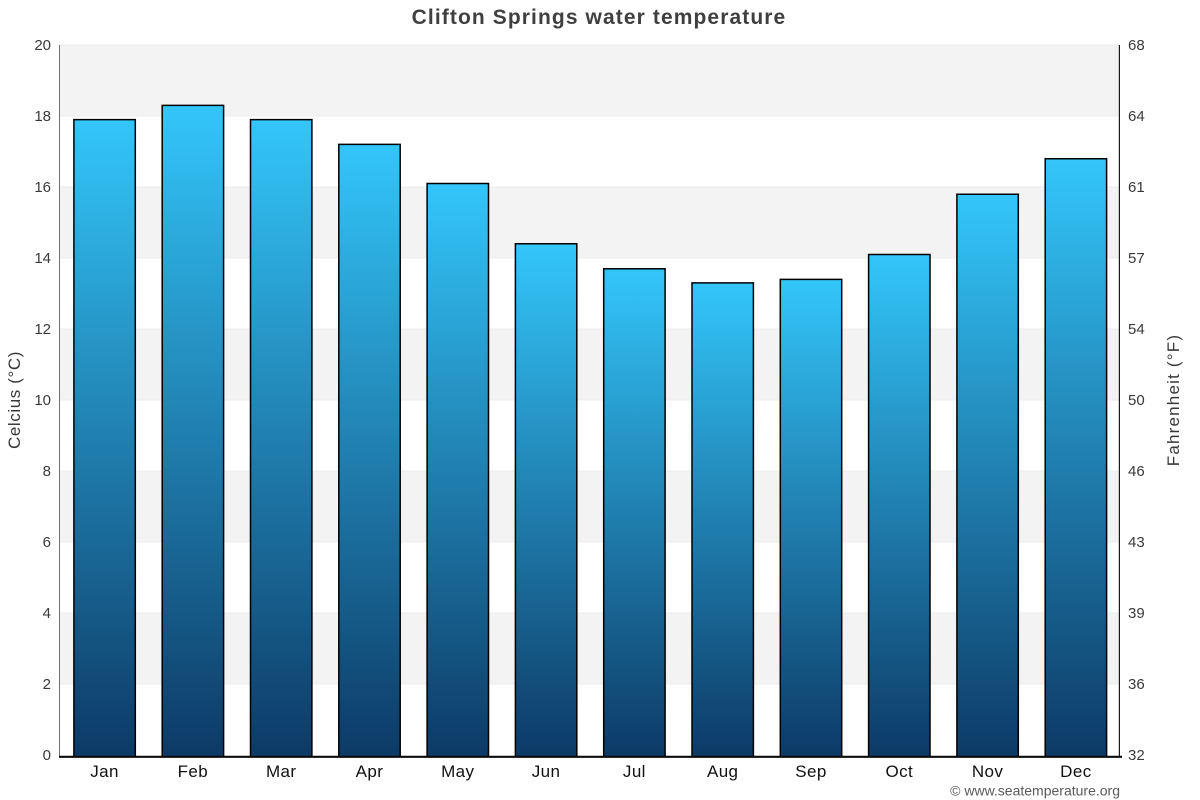  Describe the element at coordinates (1173, 400) in the screenshot. I see `svg-text: Fahrenheit (°F)` at that location.